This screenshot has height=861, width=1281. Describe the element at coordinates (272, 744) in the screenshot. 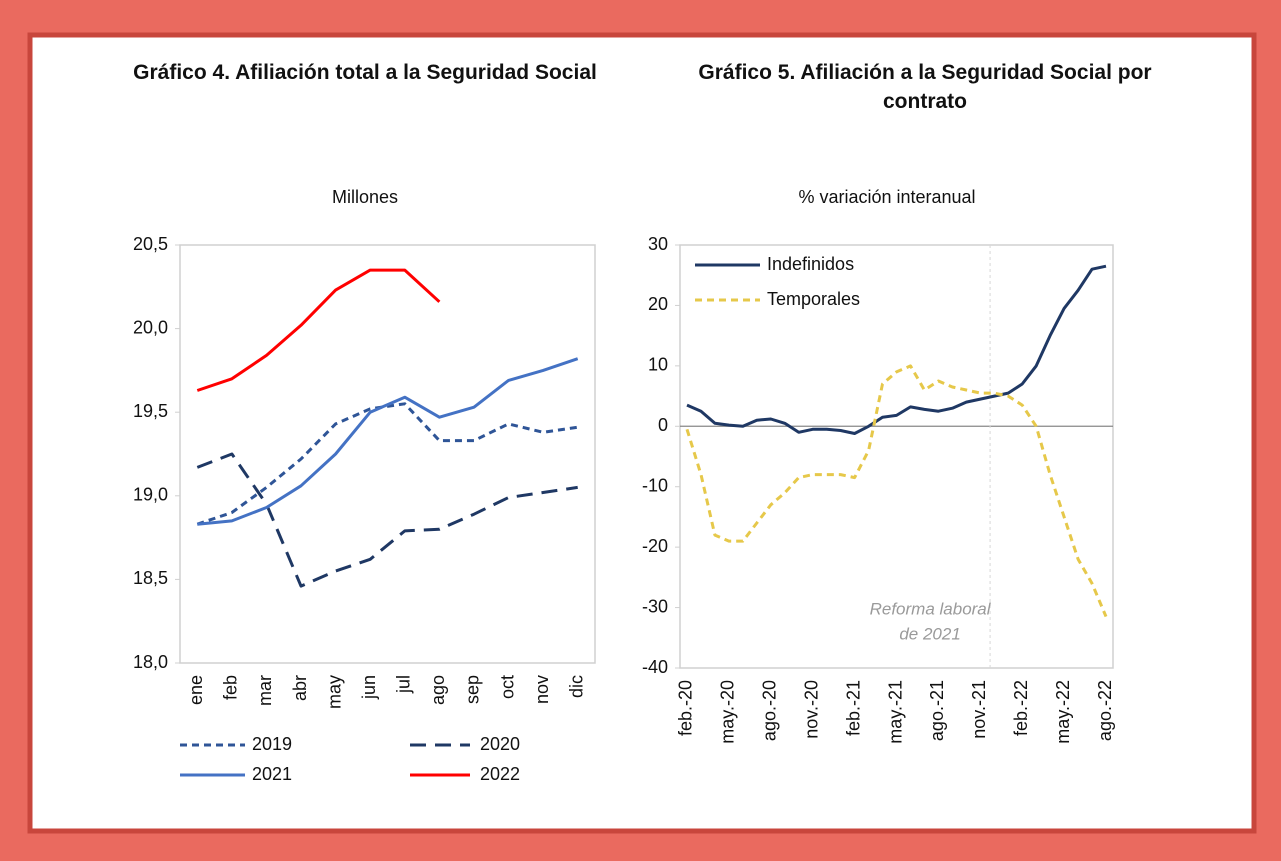

I see `legend-label: 2019` at that location.